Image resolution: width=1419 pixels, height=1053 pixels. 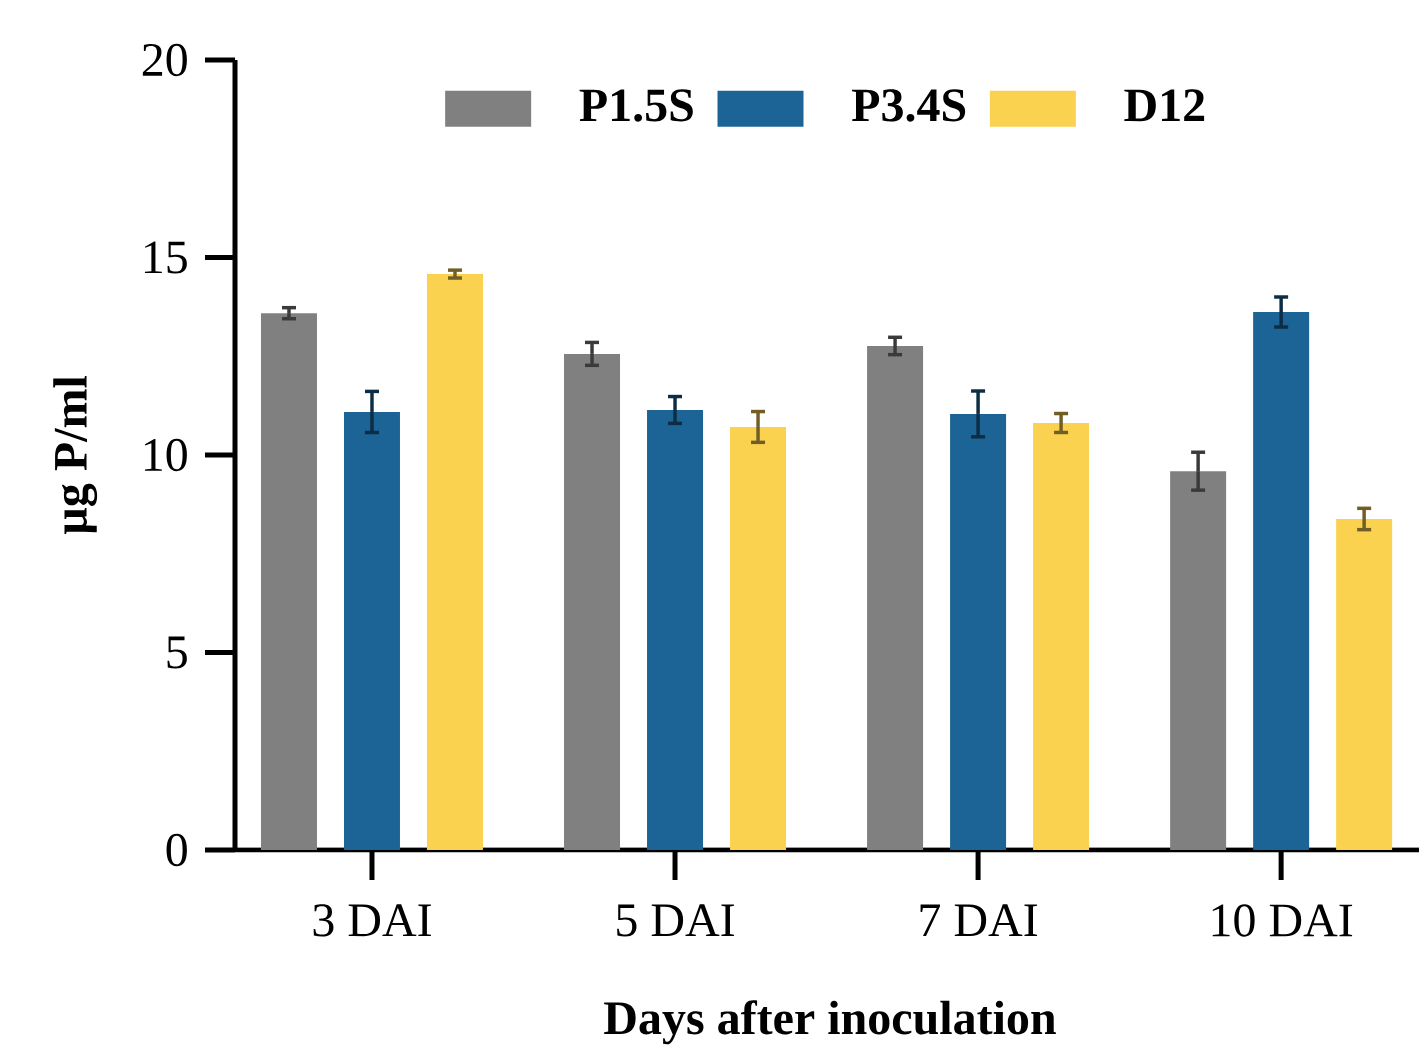 I want to click on y-axis-title: µg P/ml, so click(x=75, y=455).